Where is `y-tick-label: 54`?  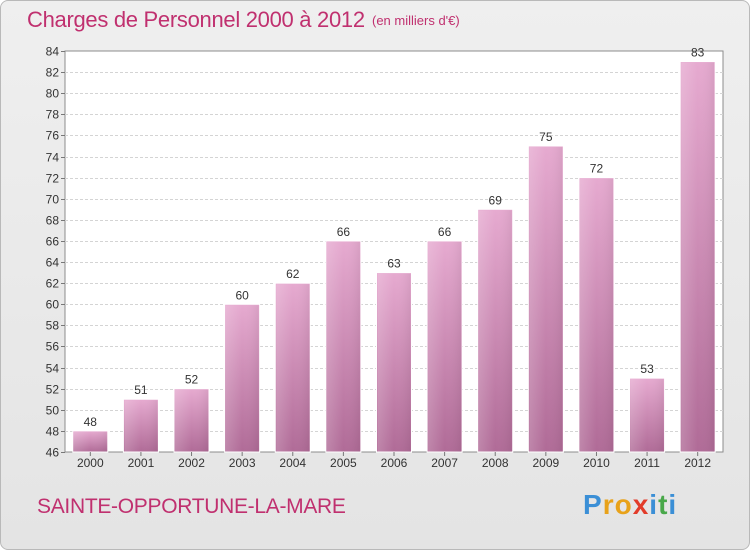 y-tick-label: 54 is located at coordinates (53, 369).